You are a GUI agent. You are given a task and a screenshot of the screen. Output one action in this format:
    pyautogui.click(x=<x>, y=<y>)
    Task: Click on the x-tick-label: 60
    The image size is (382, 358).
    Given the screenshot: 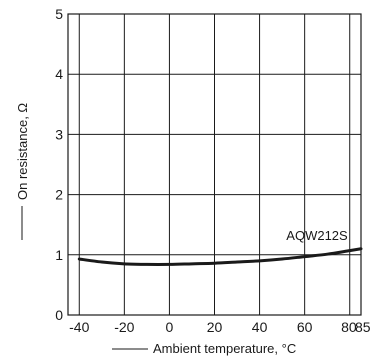 What is the action you would take?
    pyautogui.click(x=305, y=327)
    